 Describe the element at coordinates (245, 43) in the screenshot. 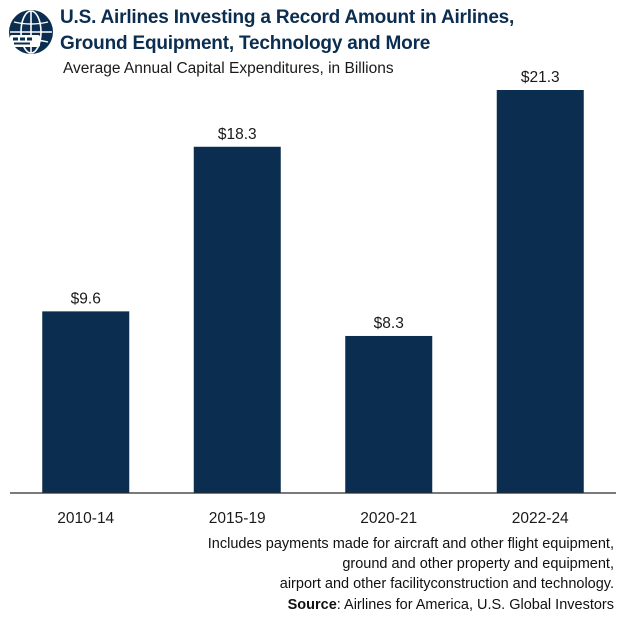

I see `chart-title-line-2: Ground Equipment, Technology and More` at that location.